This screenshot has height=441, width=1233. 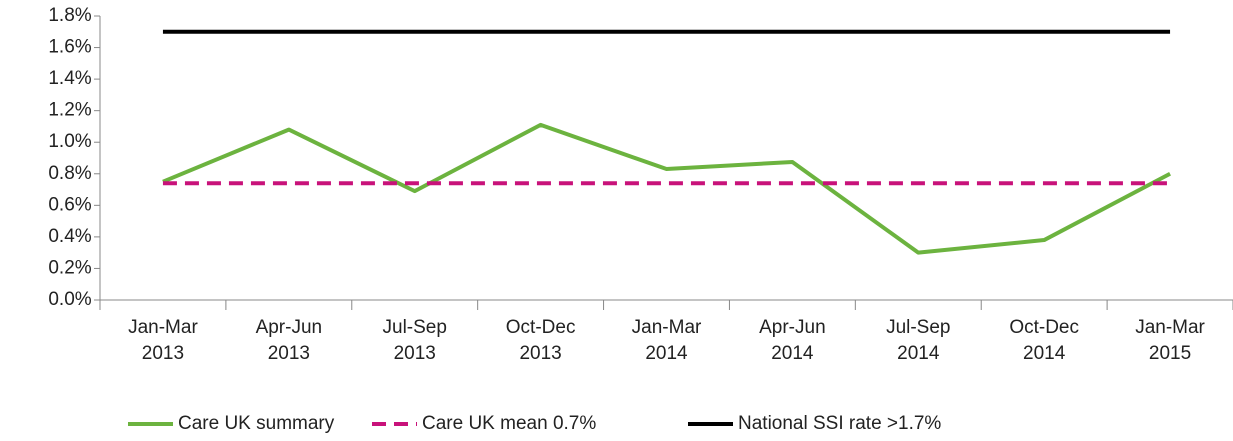 I want to click on y-tick-label: 0.4%, so click(x=69, y=236).